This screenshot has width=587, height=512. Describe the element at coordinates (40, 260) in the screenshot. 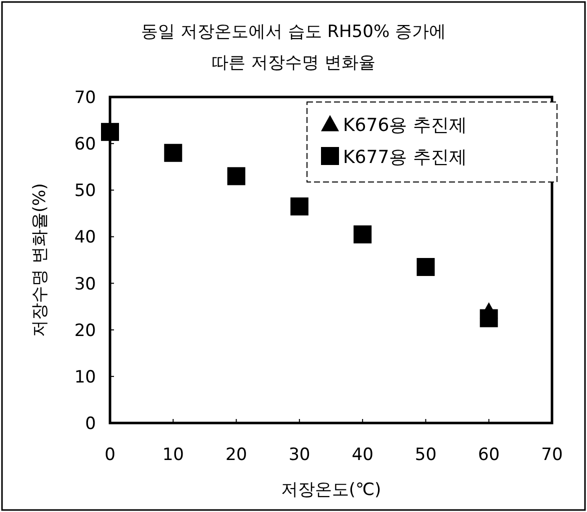

I see `y-axis-title: 저장수명 변화율(%)` at that location.